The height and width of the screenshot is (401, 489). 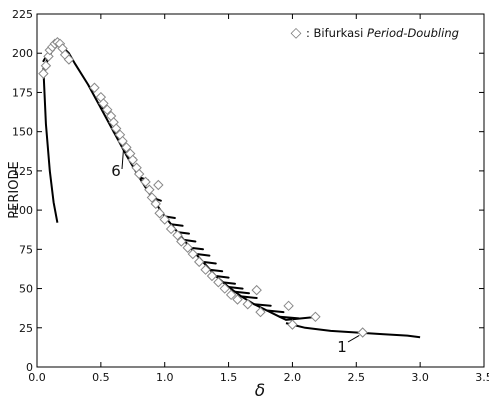 What do you see at coordinates (22, 53) in the screenshot?
I see `y-tick-label: 200` at bounding box center [22, 53].